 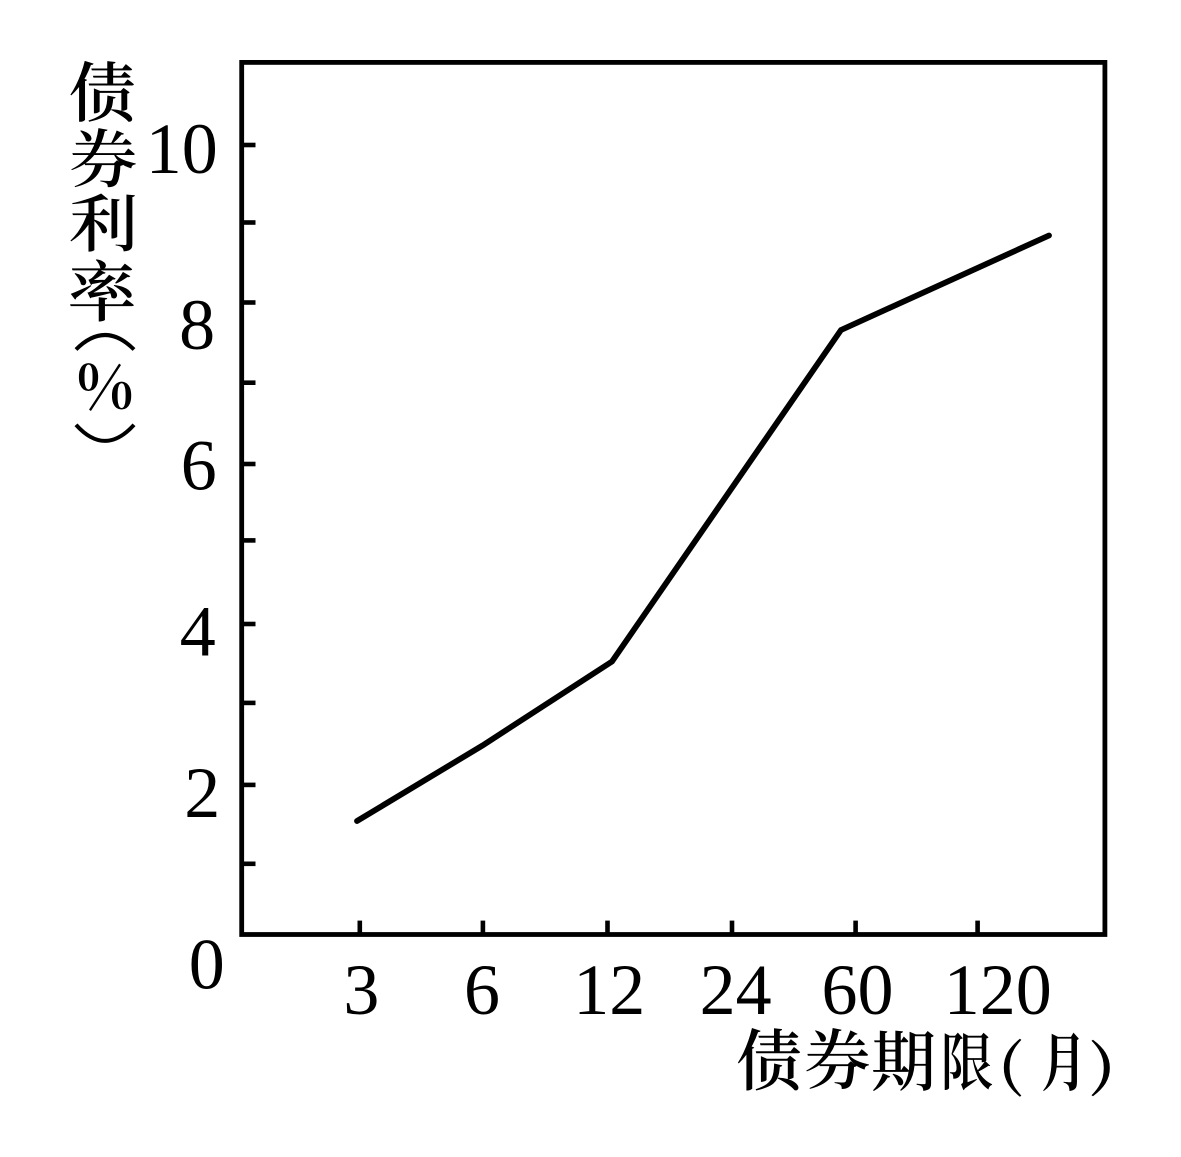 What do you see at coordinates (207, 965) in the screenshot?
I see `svg-text: 0` at bounding box center [207, 965].